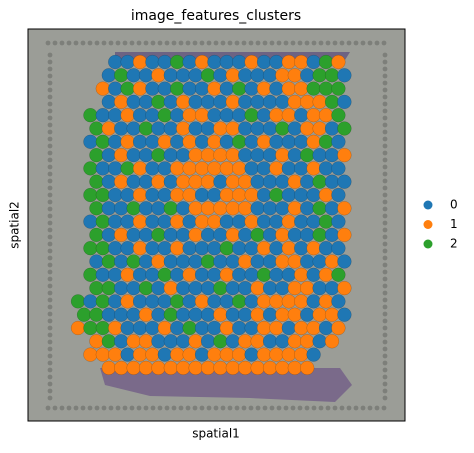 The height and width of the screenshot is (453, 474). I want to click on y-axis-label: spatial2, so click(15, 225).